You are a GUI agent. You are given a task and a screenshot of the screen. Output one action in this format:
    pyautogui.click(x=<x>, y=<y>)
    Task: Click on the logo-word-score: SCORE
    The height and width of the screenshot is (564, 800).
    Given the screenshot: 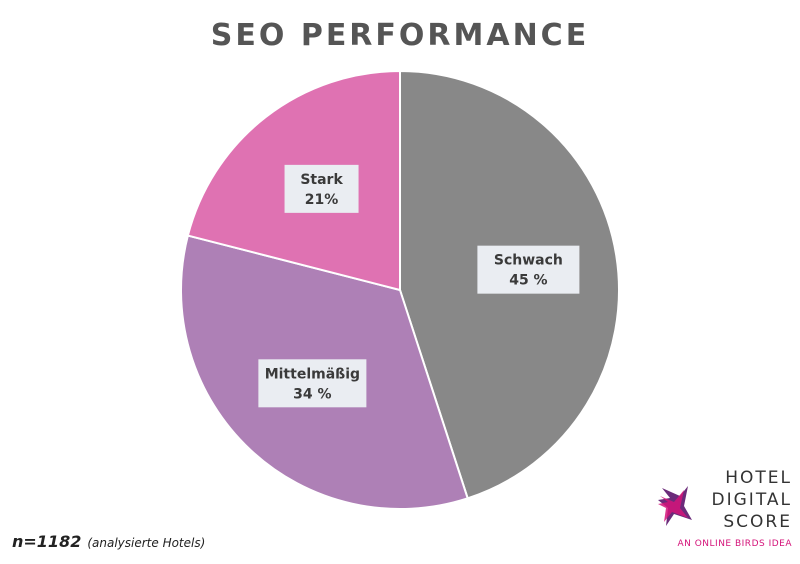 What is the action you would take?
    pyautogui.click(x=757, y=522)
    